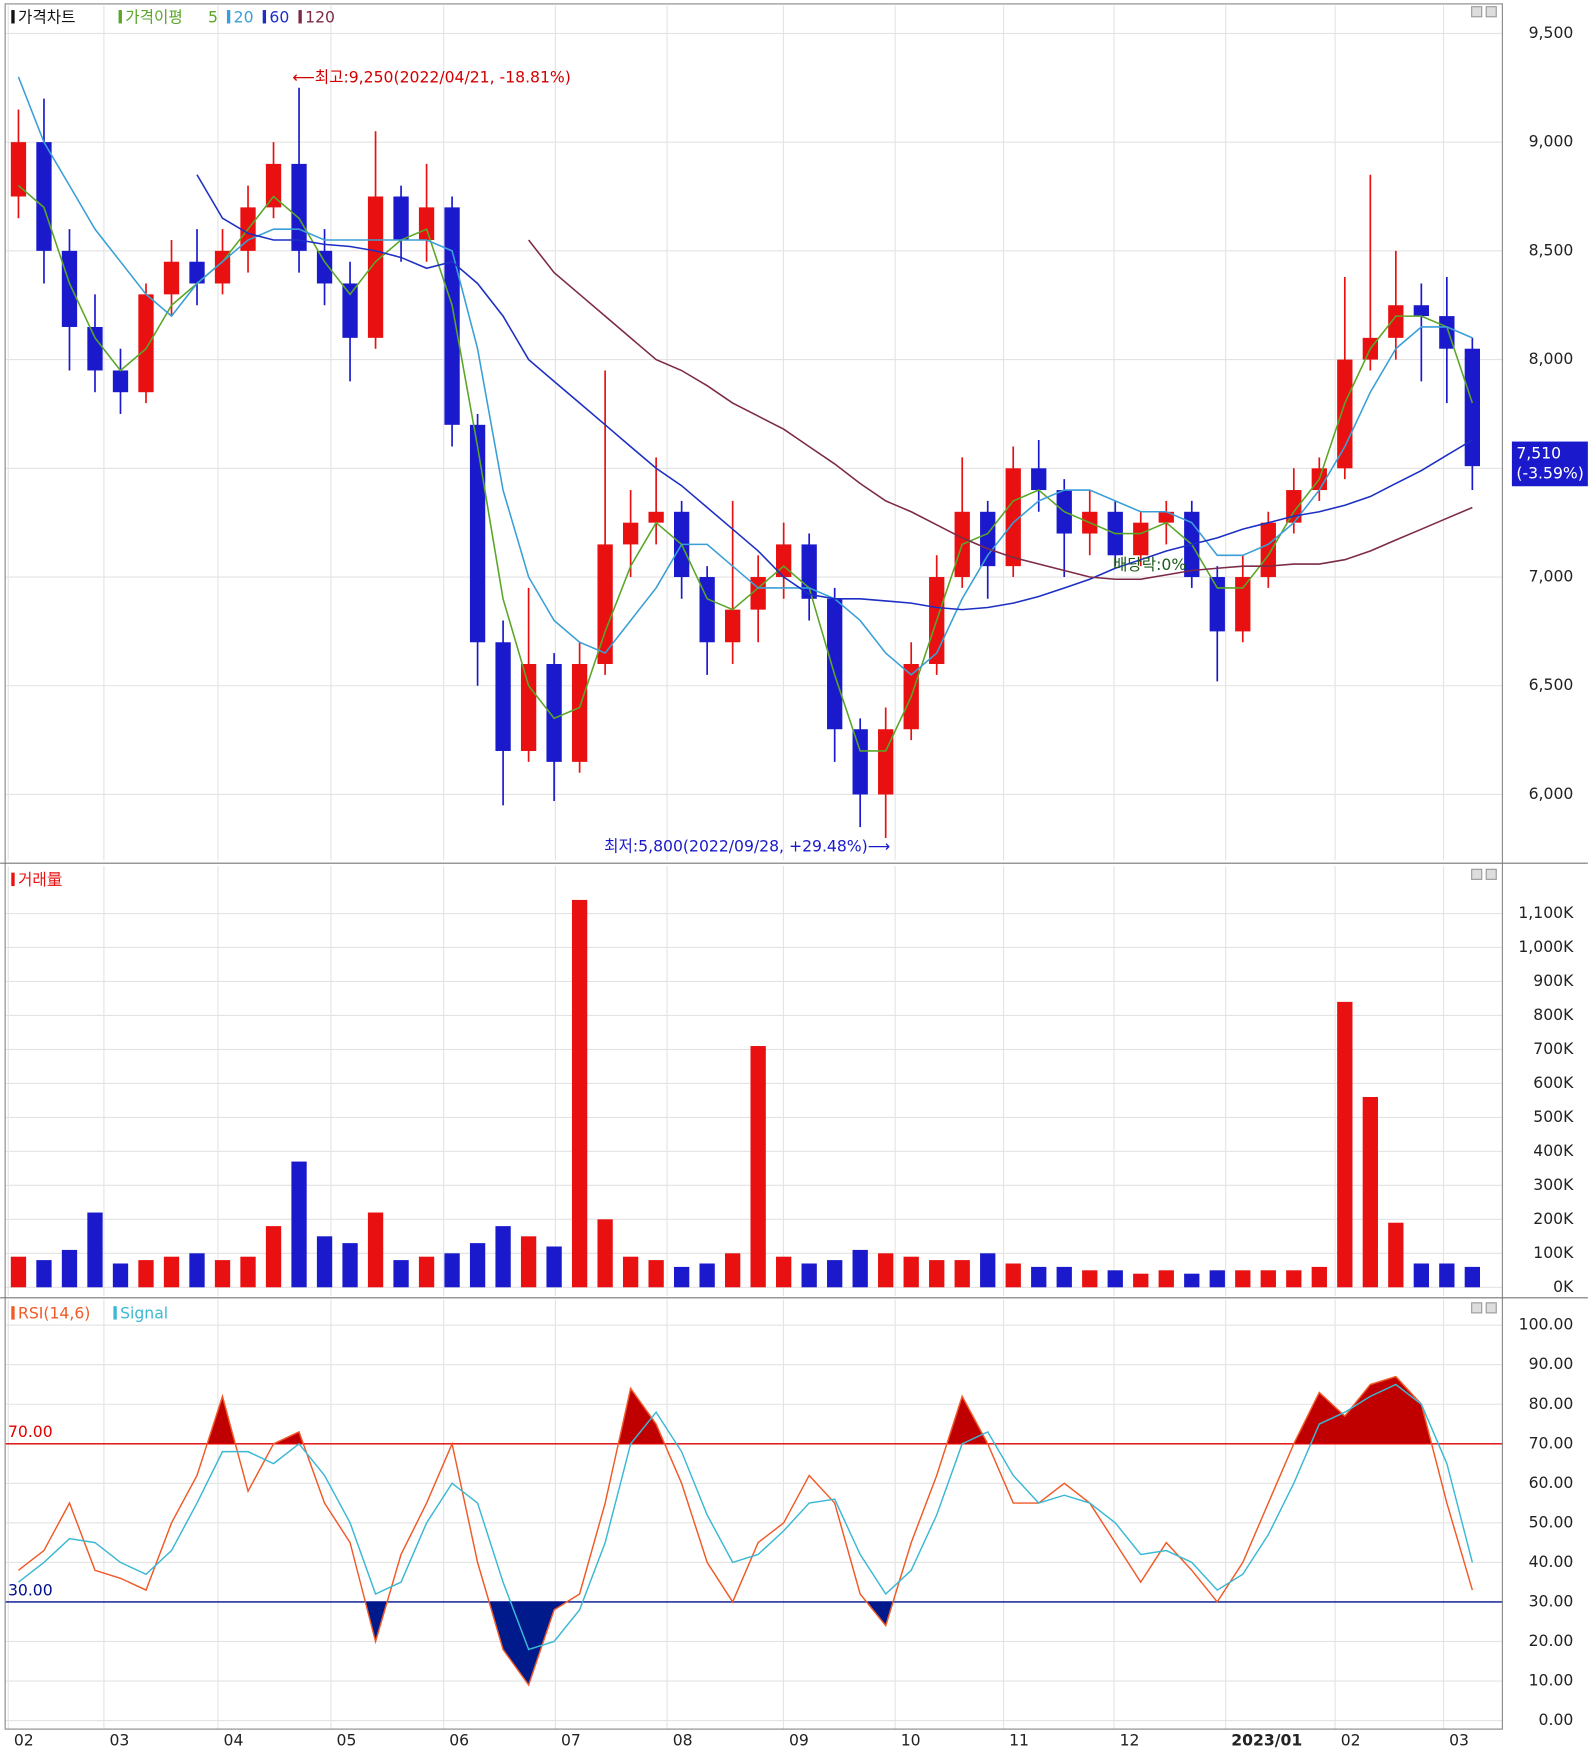 This screenshot has height=1752, width=1588. Describe the element at coordinates (1546, 946) in the screenshot. I see `y-tick-label: 1,000K` at that location.